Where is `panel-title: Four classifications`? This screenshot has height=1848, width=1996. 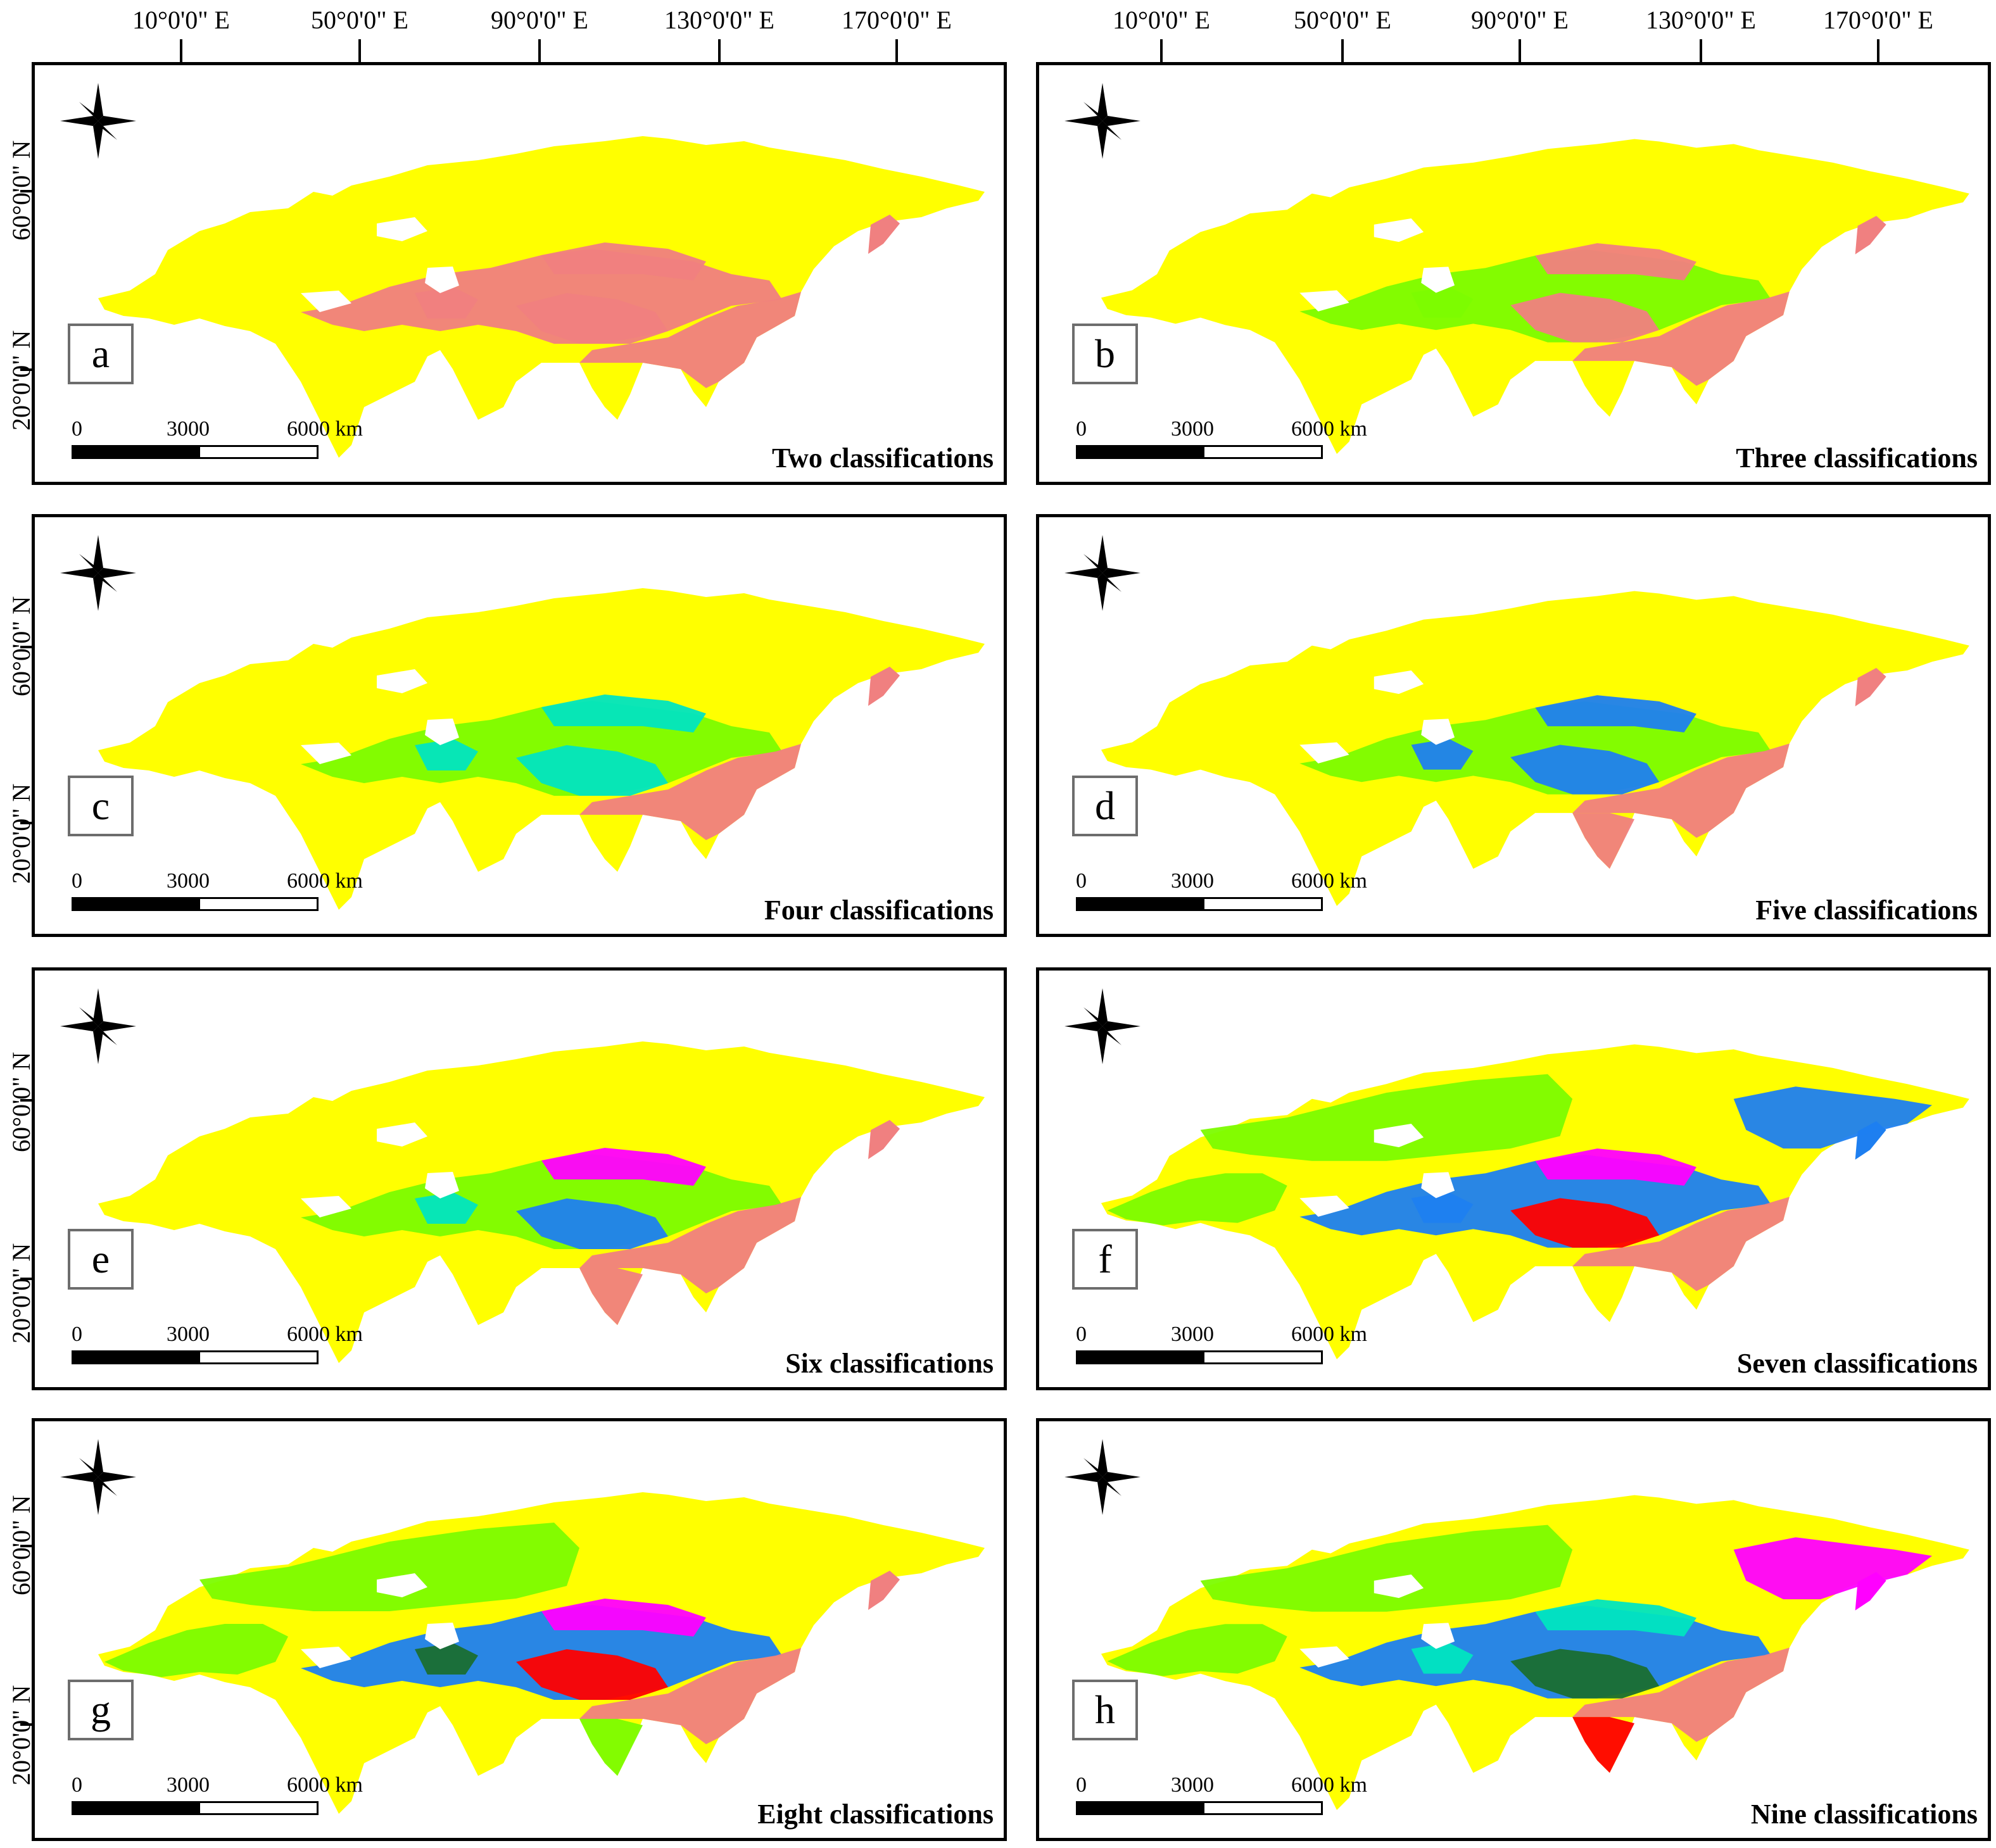 panel-title: Four classifications is located at coordinates (879, 910).